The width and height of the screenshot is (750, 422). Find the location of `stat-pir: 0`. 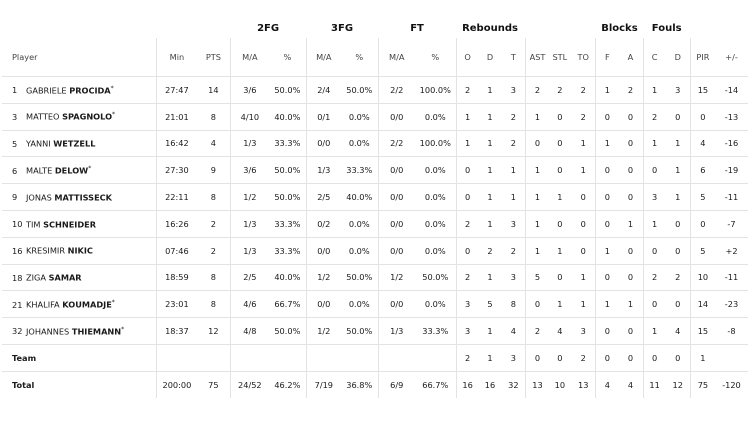

stat-pir: 0 is located at coordinates (702, 223).